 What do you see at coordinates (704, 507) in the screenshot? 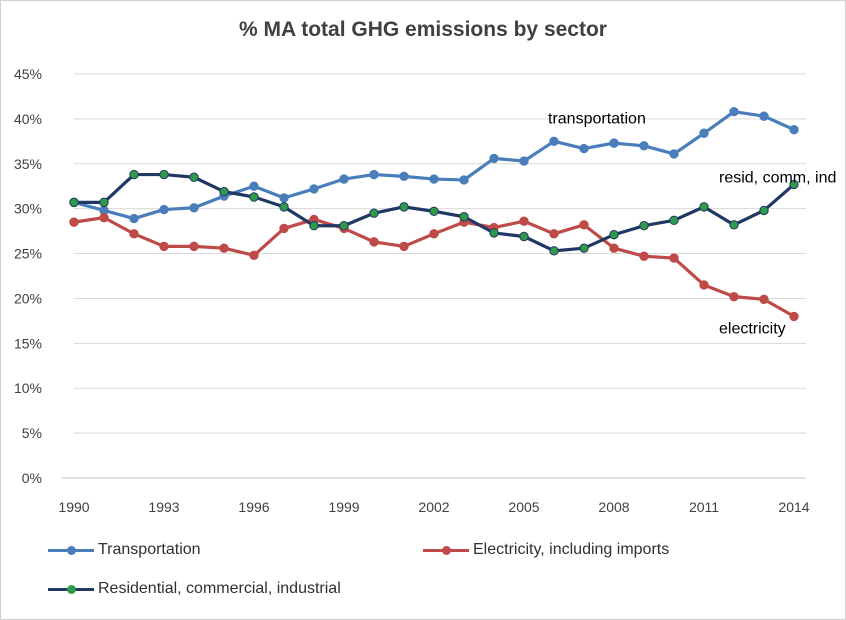
I see `x-tick-label: 2011` at bounding box center [704, 507].